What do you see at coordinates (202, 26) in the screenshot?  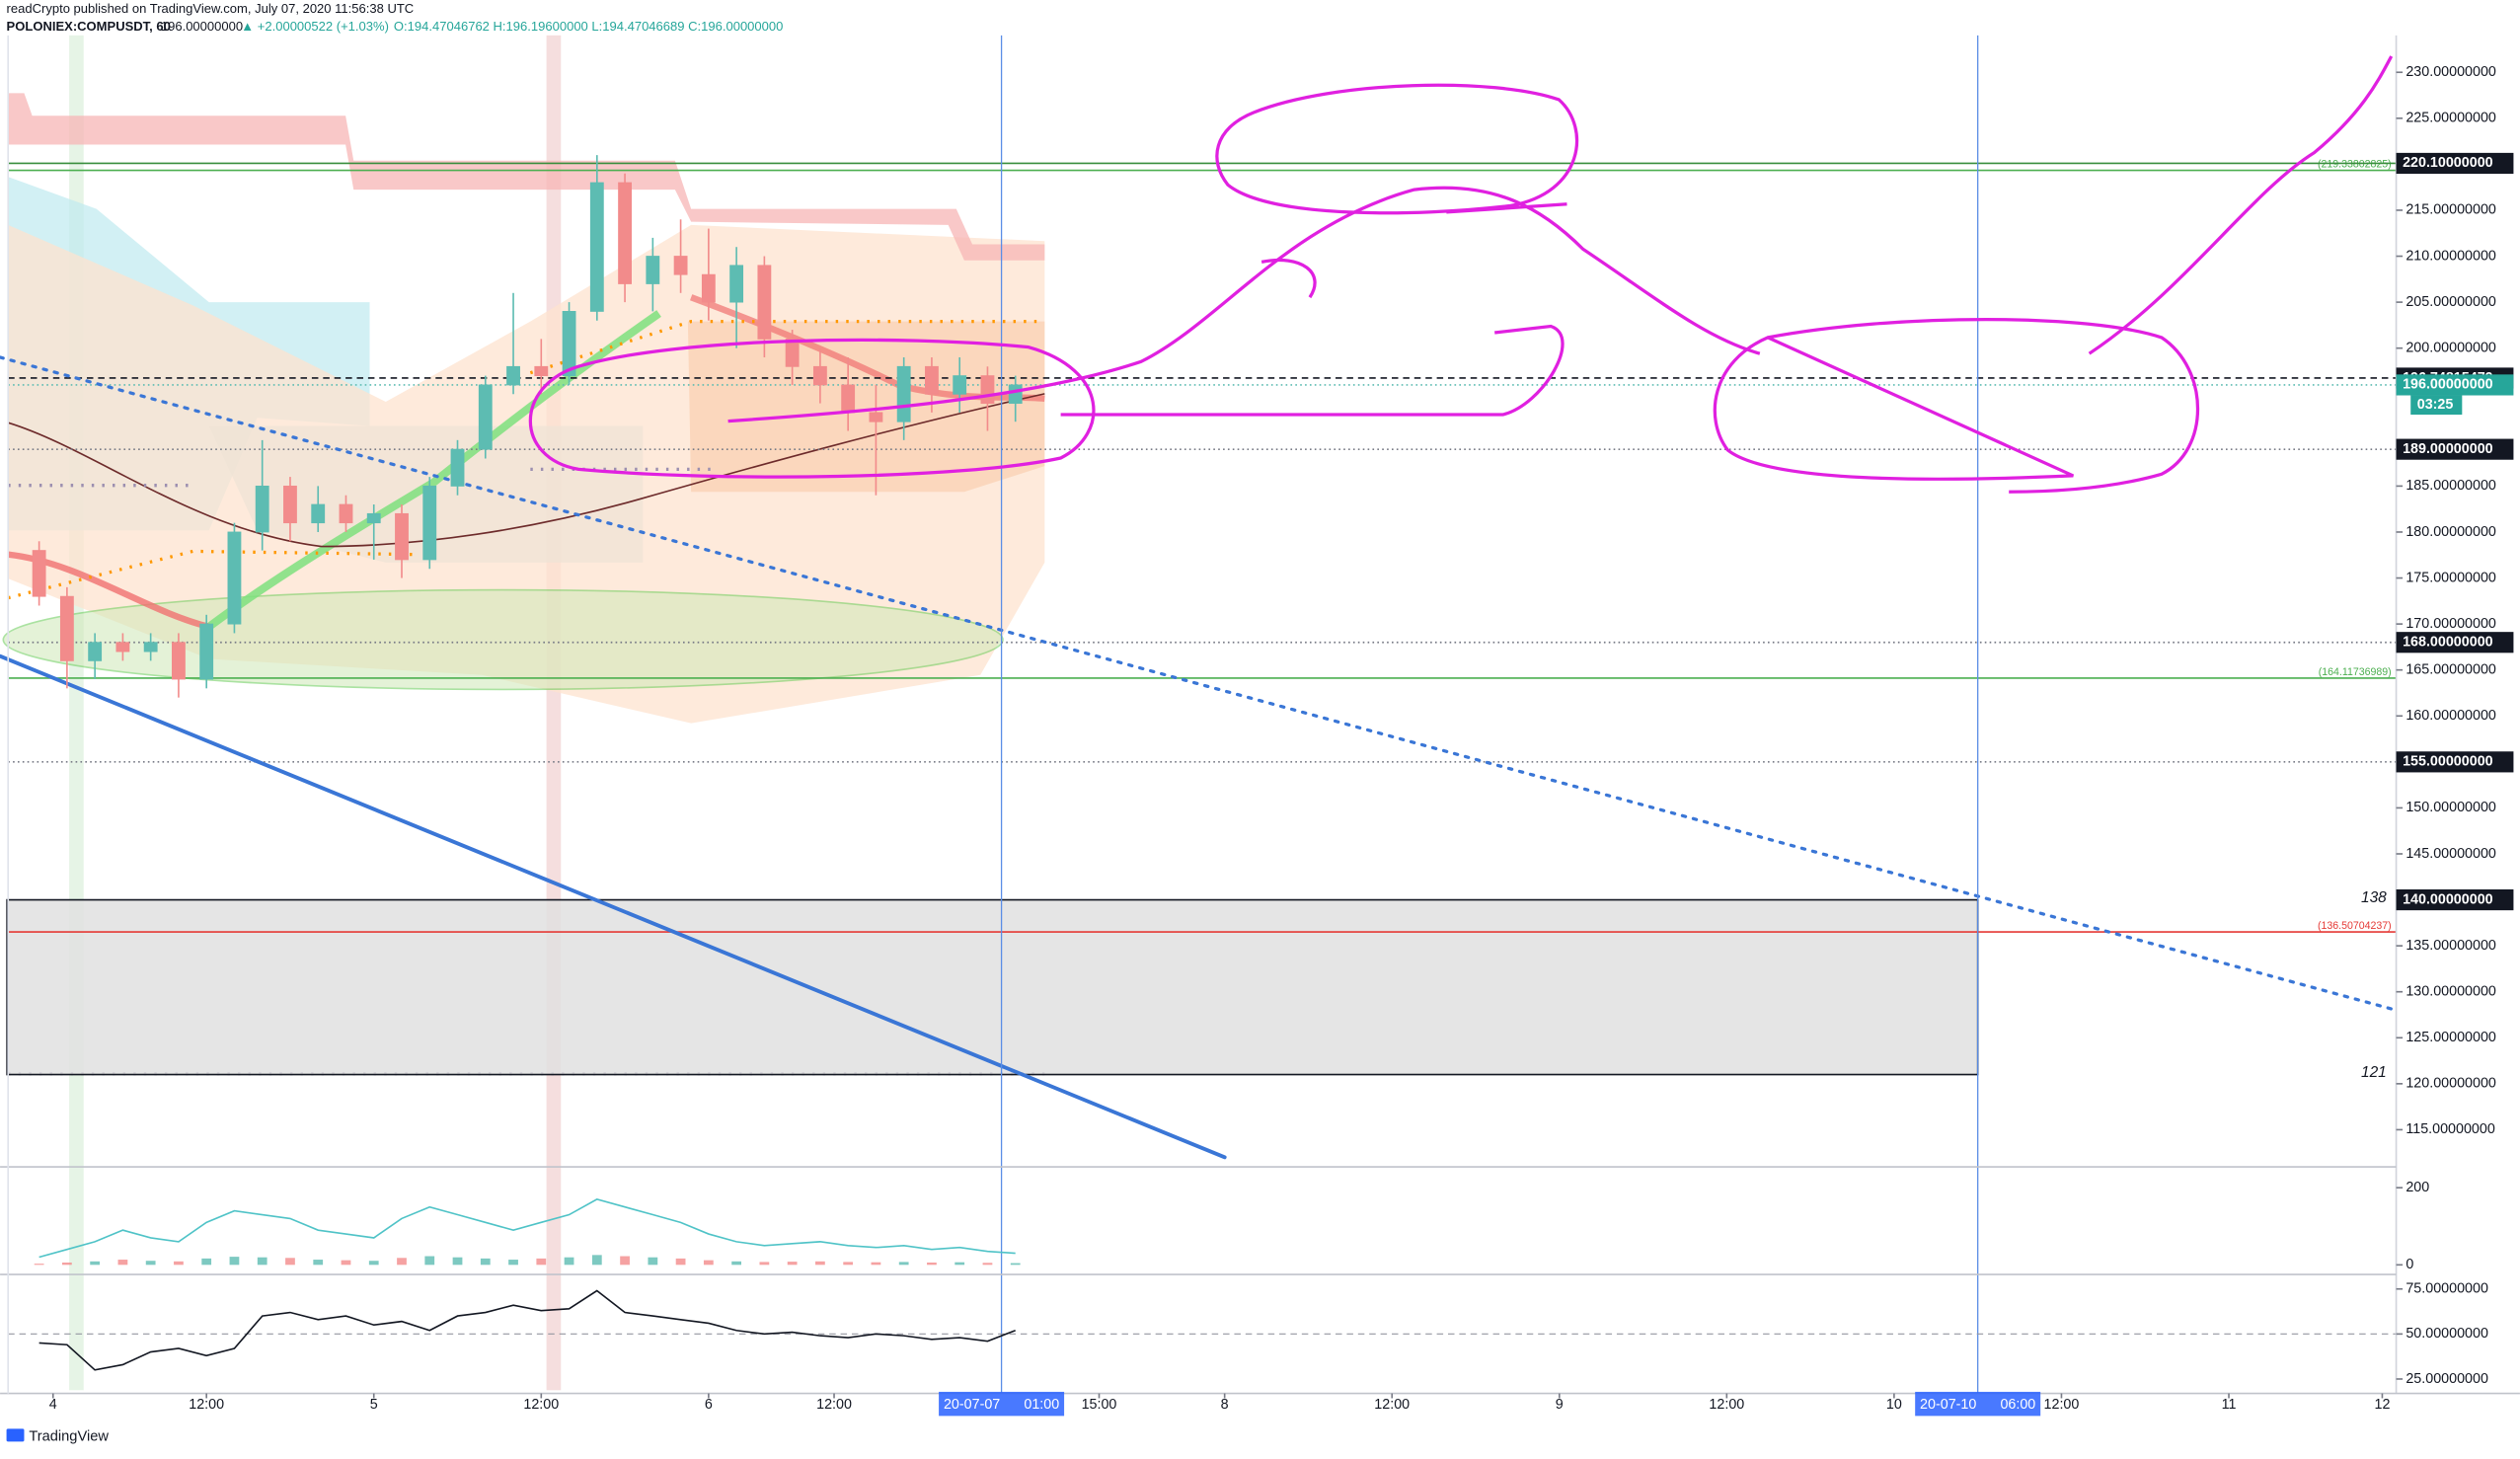 I see `last-price: 196.00000000` at bounding box center [202, 26].